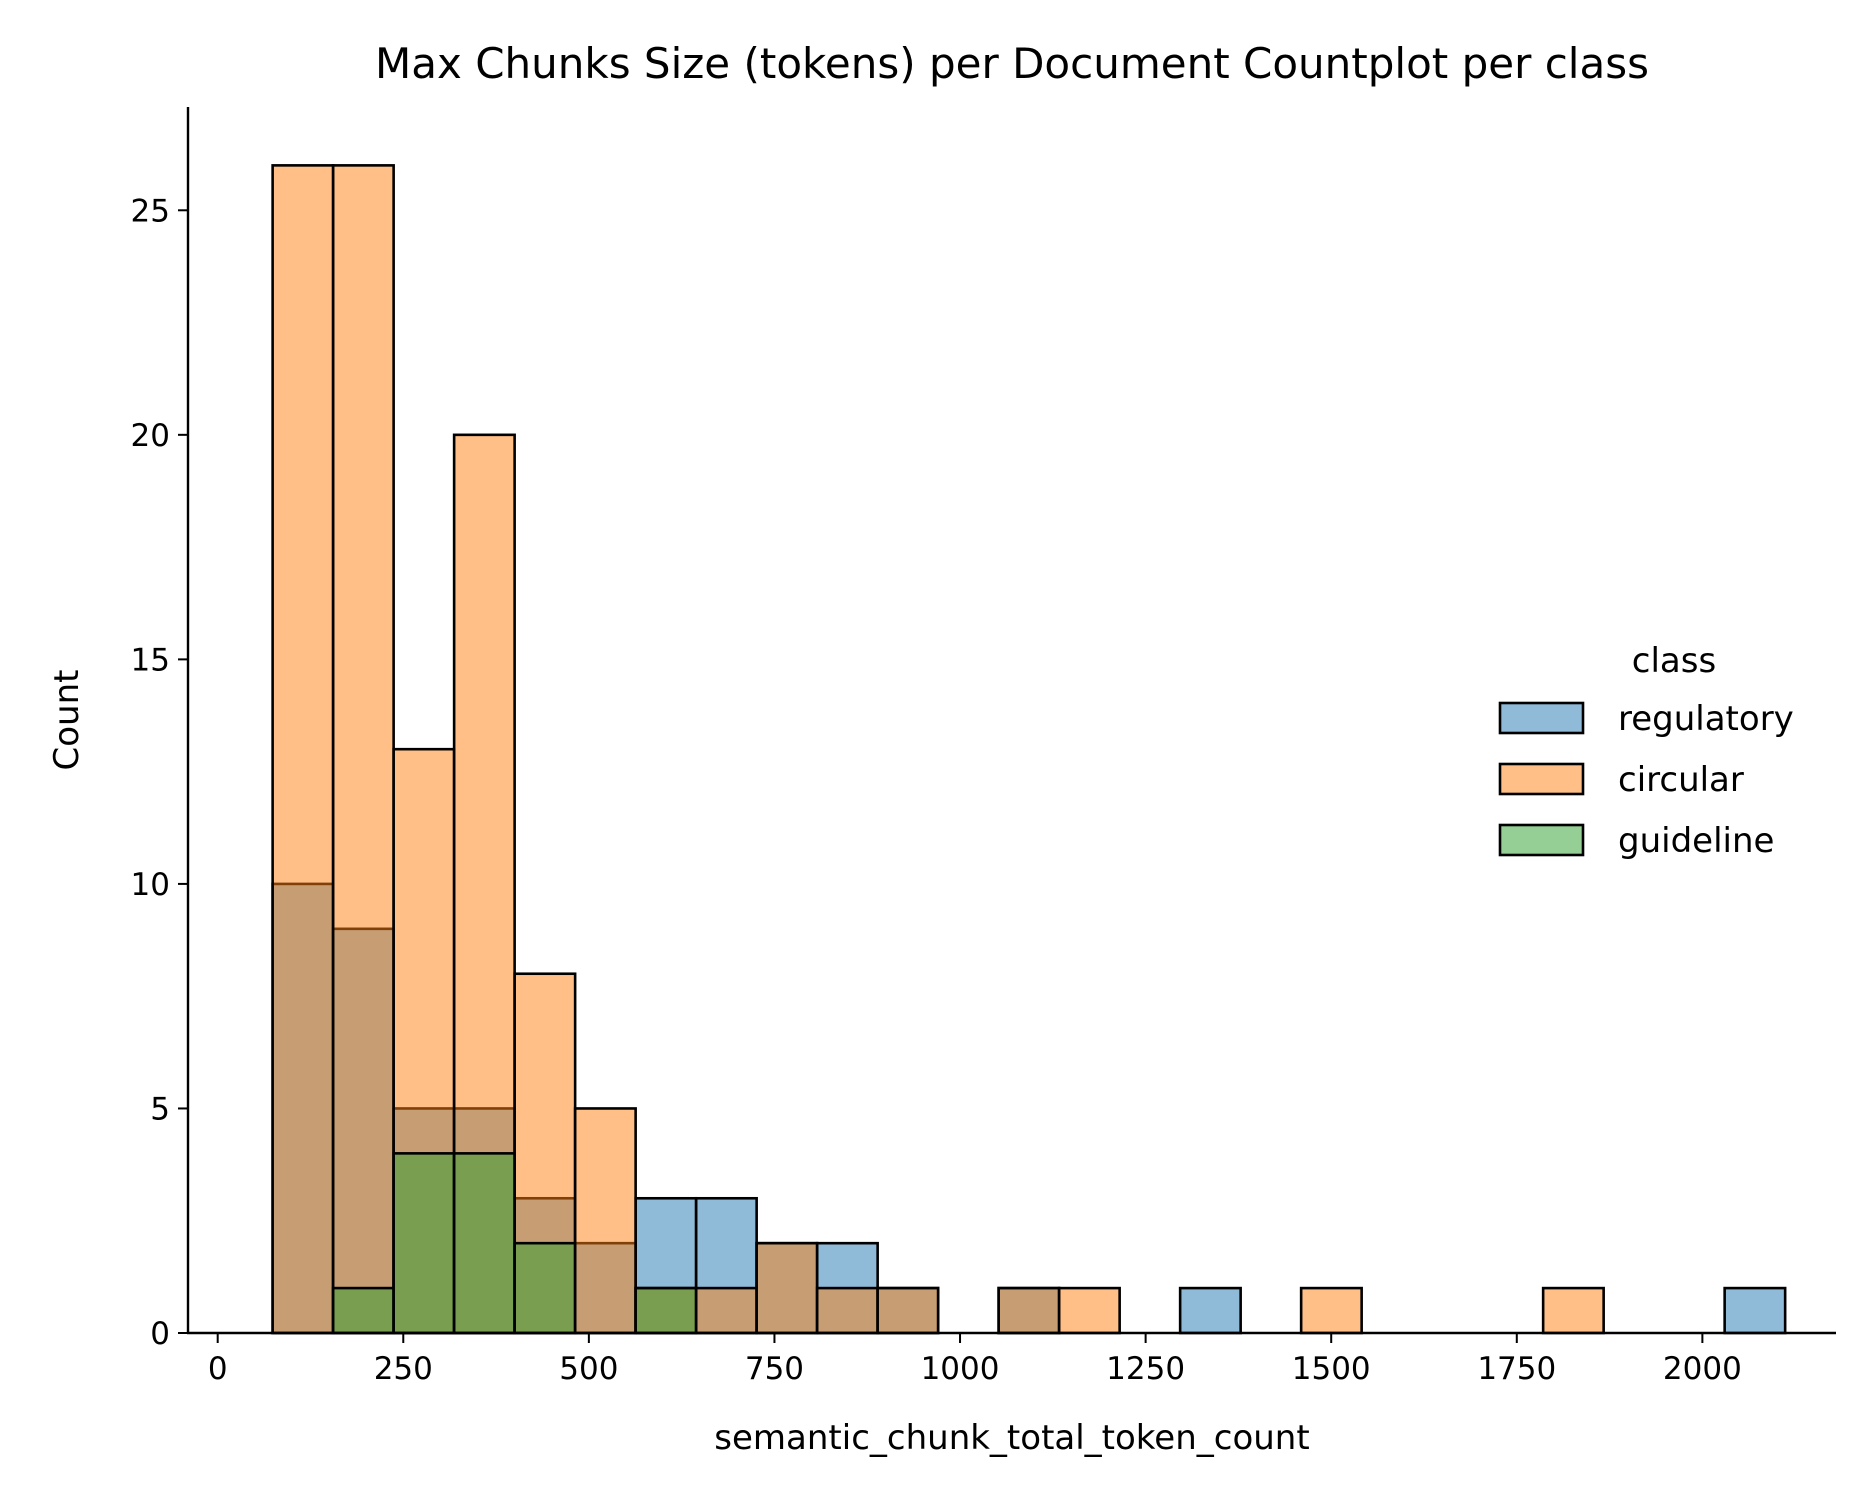 The height and width of the screenshot is (1500, 1866). What do you see at coordinates (1541, 779) in the screenshot?
I see `legend-swatch-circular` at bounding box center [1541, 779].